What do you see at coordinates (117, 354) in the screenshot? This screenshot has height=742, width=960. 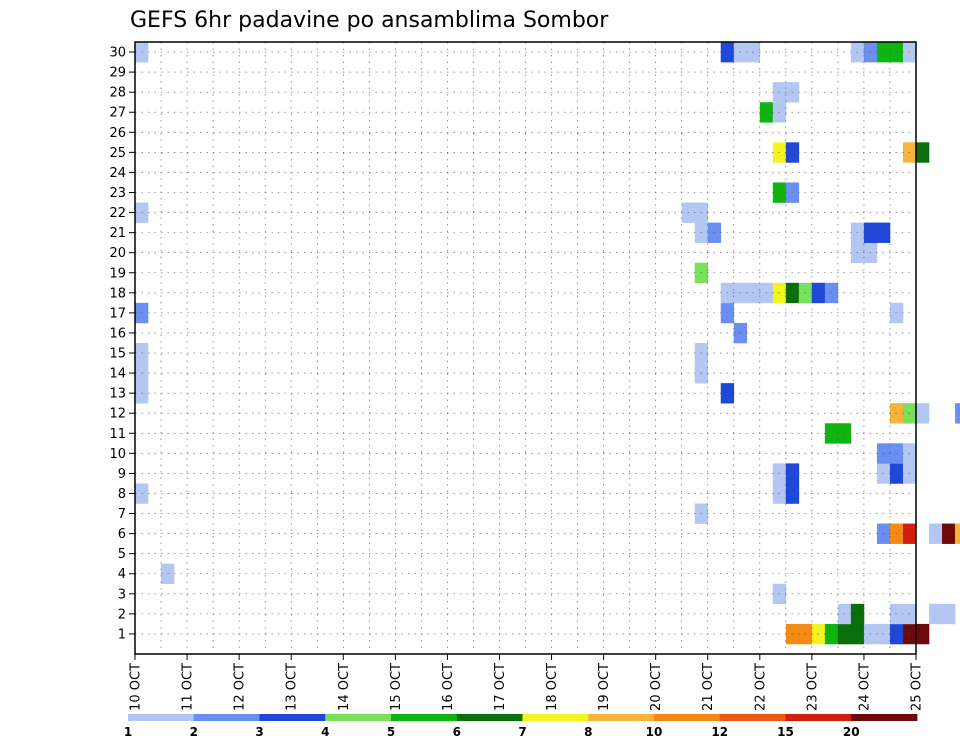 I see `y-tick-label: 15` at bounding box center [117, 354].